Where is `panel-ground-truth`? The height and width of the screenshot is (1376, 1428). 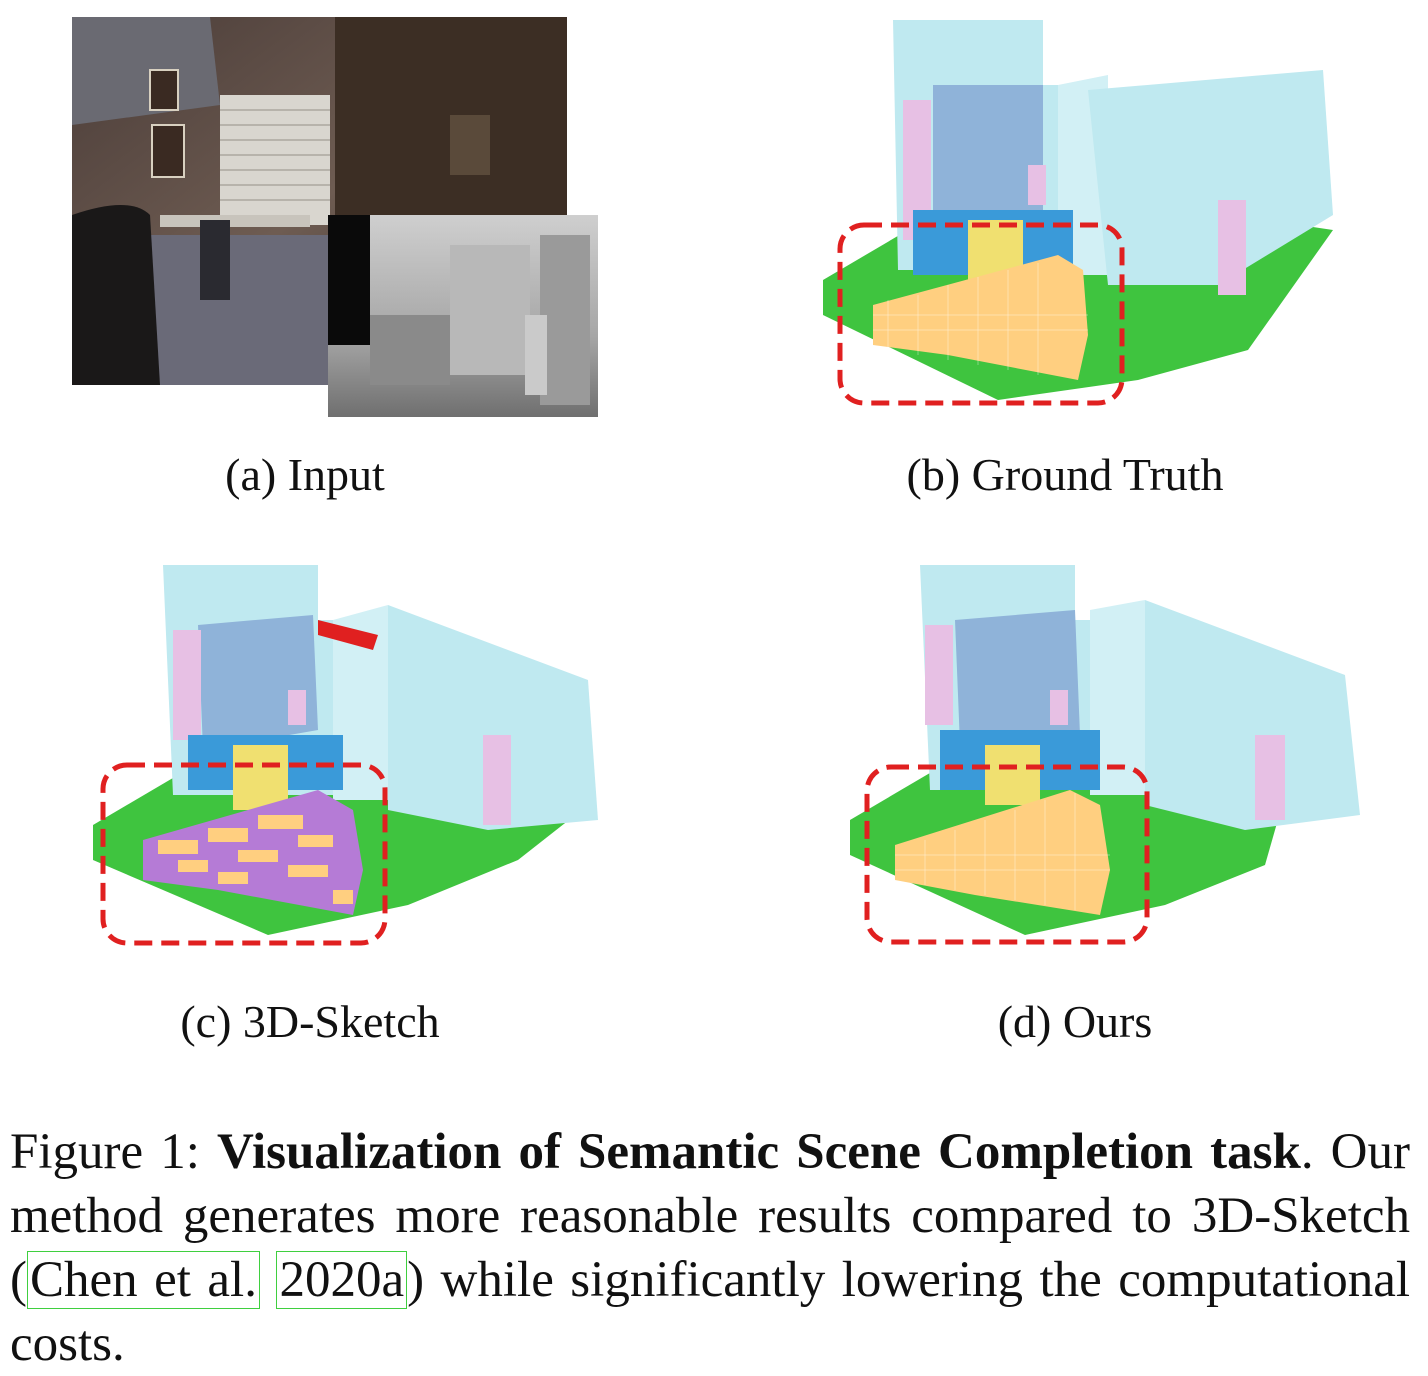
panel-ground-truth is located at coordinates (1083, 215).